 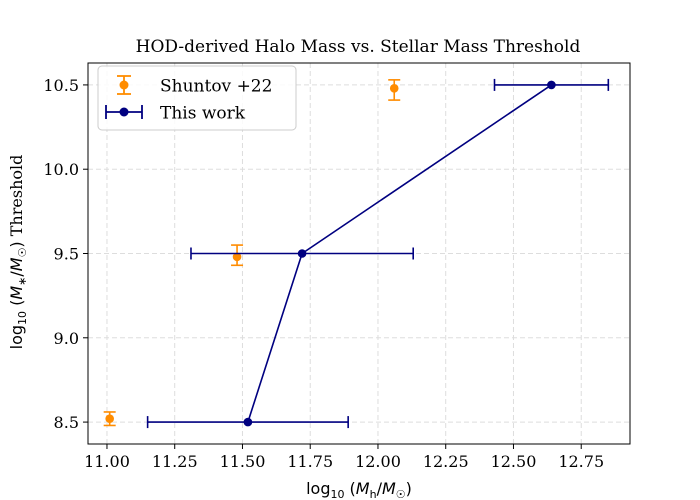 I want to click on x-tick-label: 11.50, so click(x=243, y=461).